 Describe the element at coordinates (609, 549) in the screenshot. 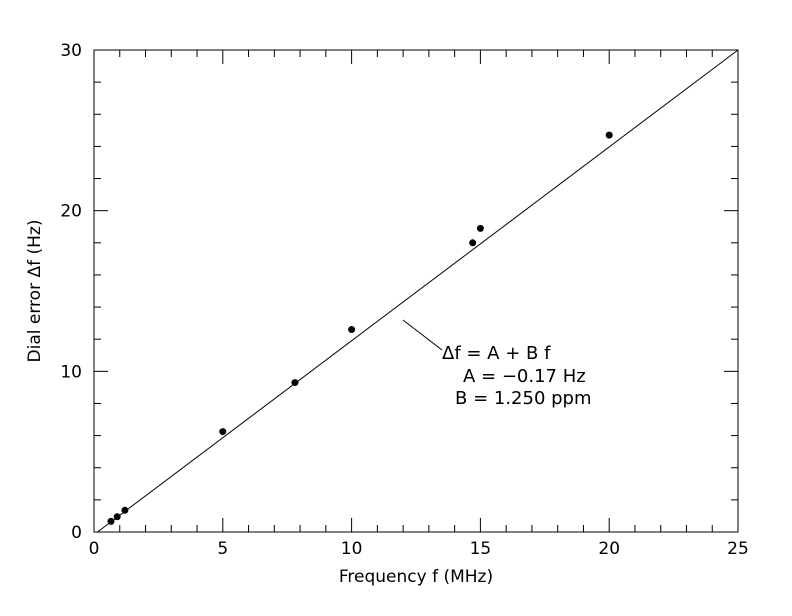

I see `x-tick-label: 20` at that location.